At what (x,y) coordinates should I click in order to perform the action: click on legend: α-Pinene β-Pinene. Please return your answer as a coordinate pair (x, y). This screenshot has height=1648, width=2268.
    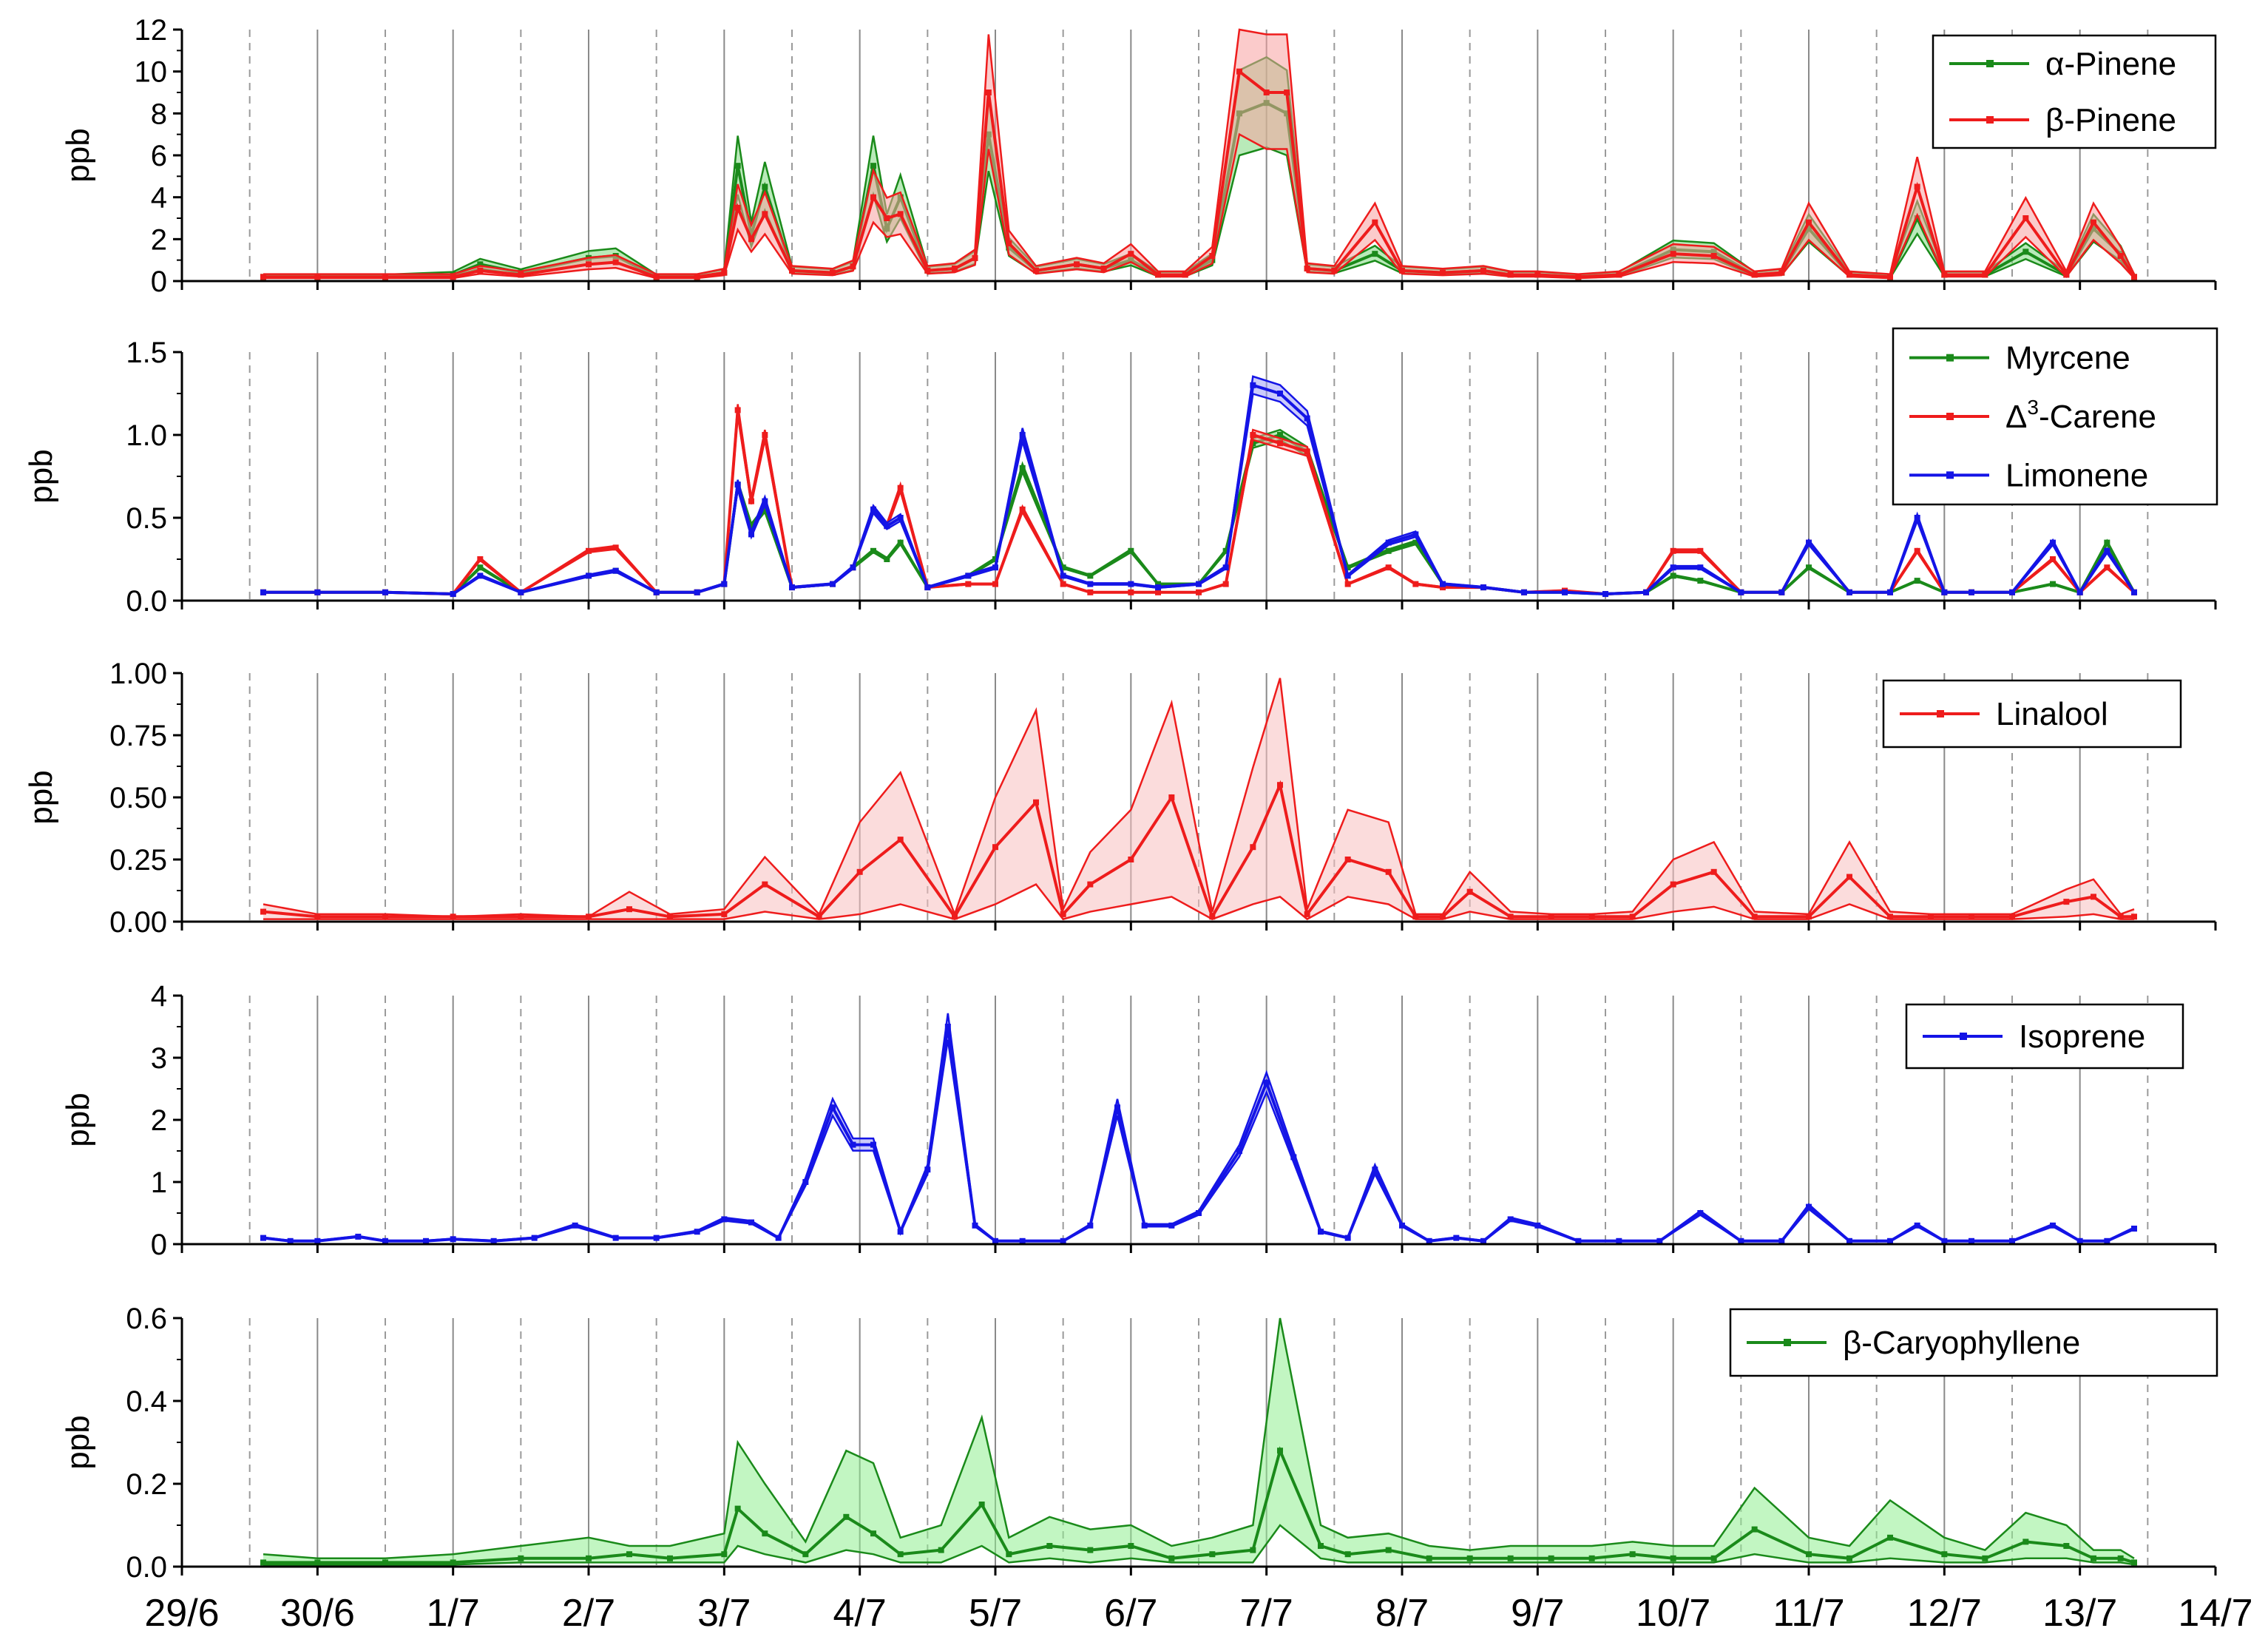
    Looking at the image, I should click on (2074, 91).